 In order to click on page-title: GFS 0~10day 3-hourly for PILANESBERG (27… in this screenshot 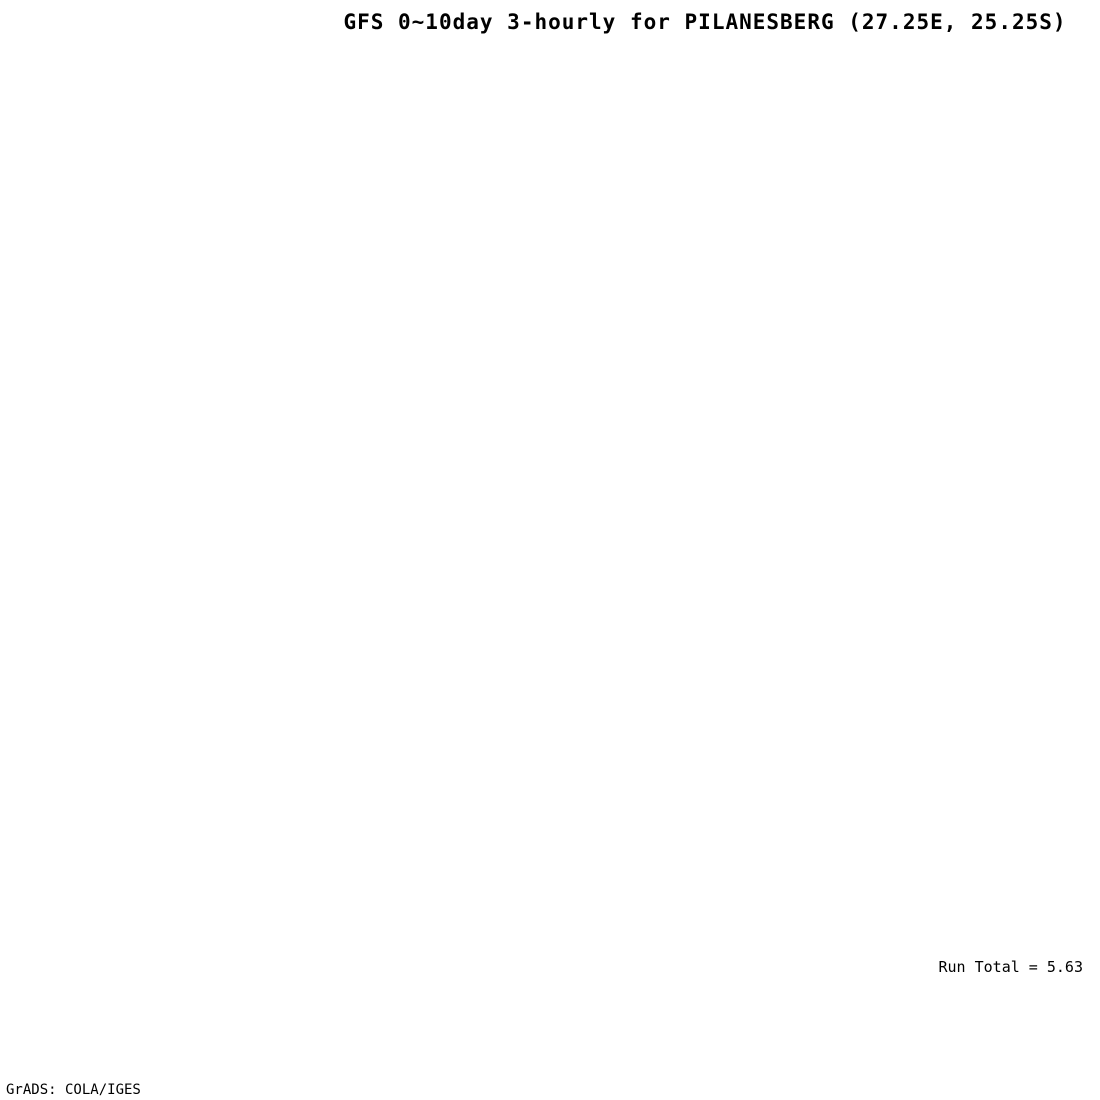, I will do `click(705, 22)`.